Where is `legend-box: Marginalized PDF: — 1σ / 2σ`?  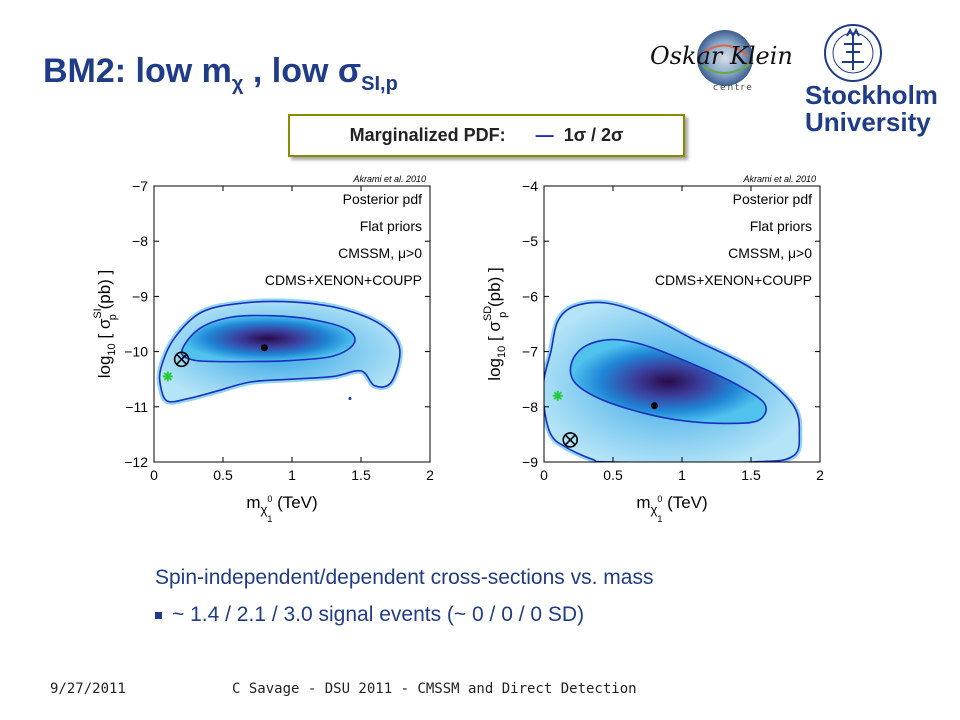 legend-box: Marginalized PDF: — 1σ / 2σ is located at coordinates (486, 135).